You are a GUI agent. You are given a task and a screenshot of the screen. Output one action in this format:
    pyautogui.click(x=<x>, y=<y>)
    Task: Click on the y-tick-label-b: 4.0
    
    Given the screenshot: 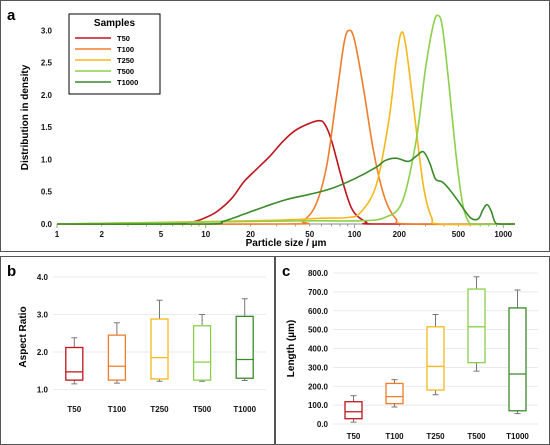 What is the action you would take?
    pyautogui.click(x=43, y=277)
    